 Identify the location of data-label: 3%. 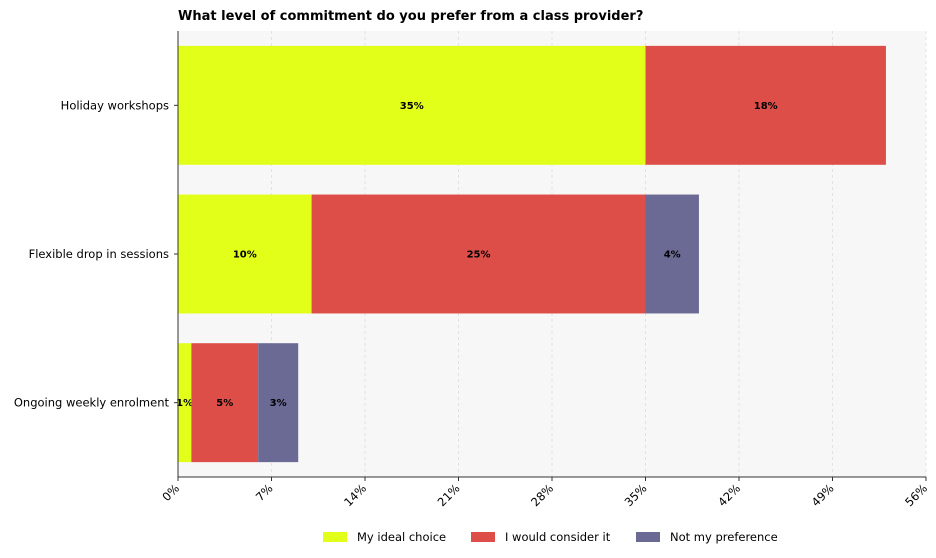
(278, 403).